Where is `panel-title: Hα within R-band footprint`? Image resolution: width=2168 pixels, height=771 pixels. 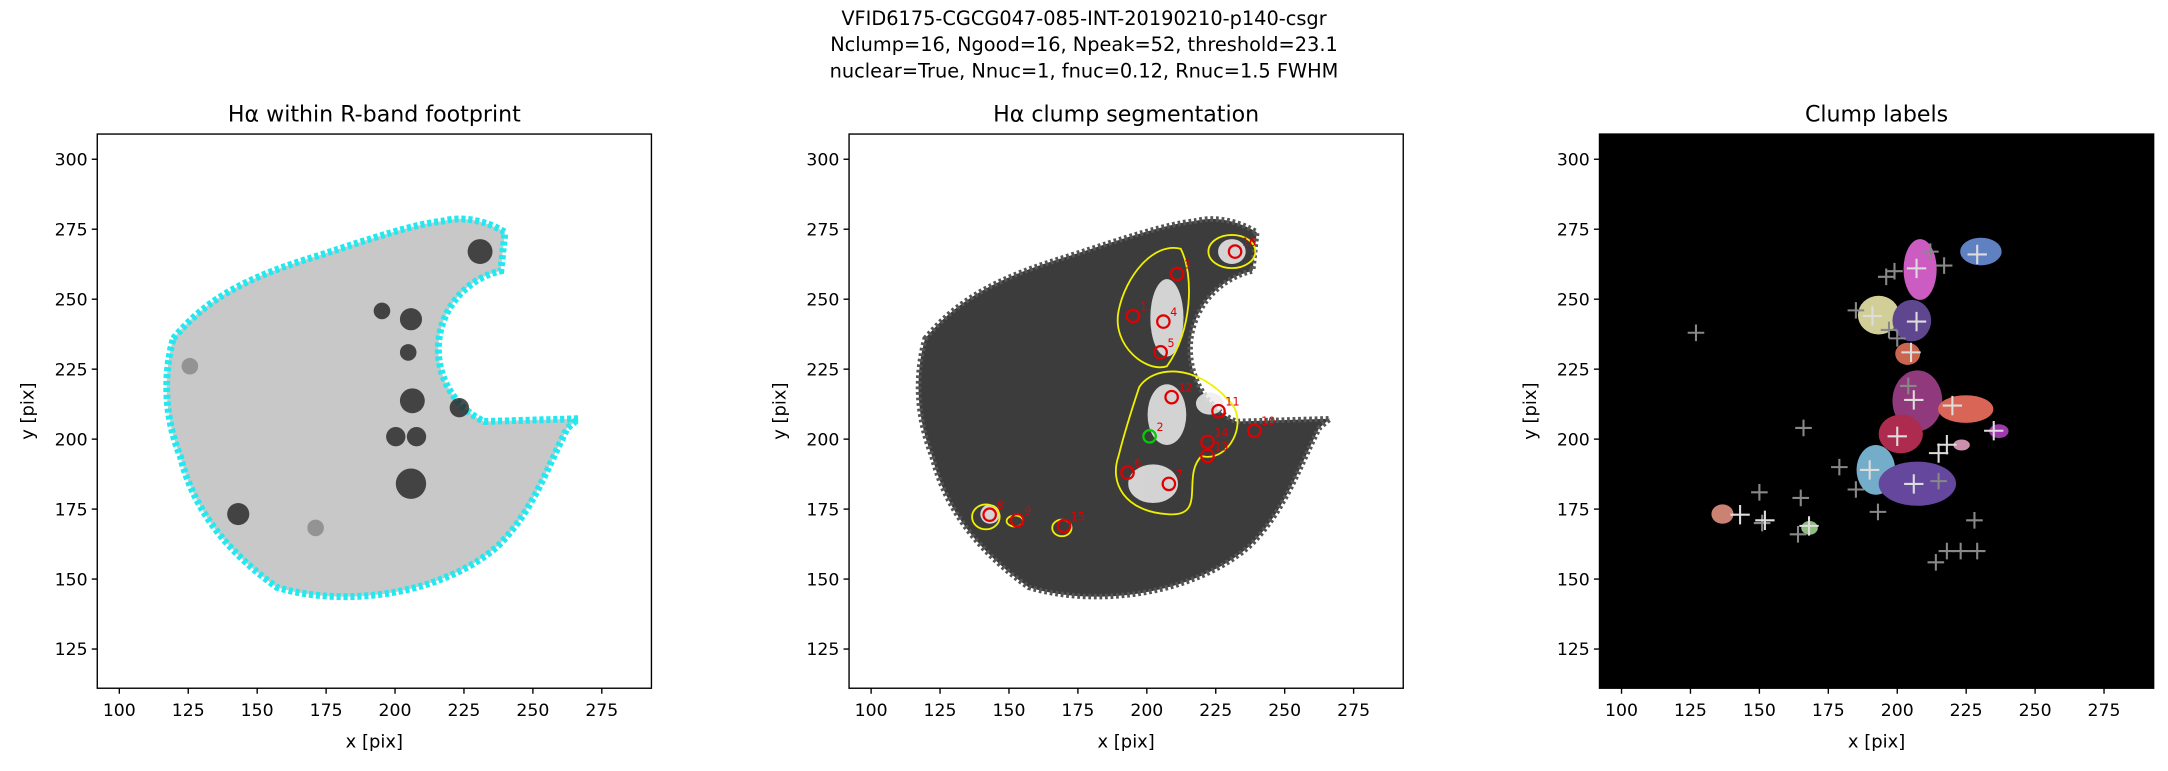 panel-title: Hα within R-band footprint is located at coordinates (374, 115).